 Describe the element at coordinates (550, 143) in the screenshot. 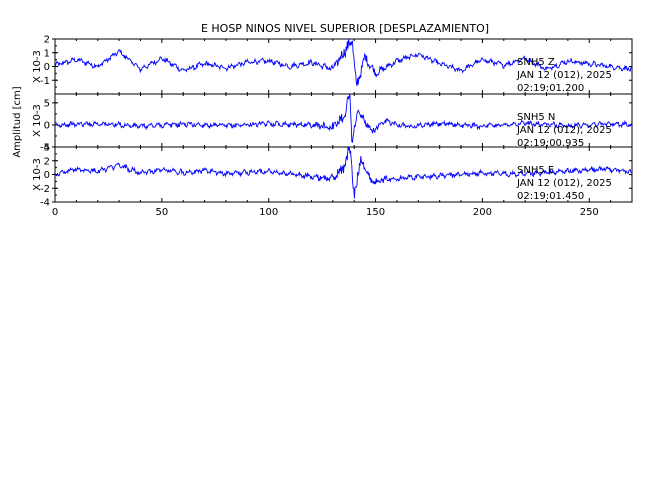

I see `start-time-label: 02:19:00.935` at that location.